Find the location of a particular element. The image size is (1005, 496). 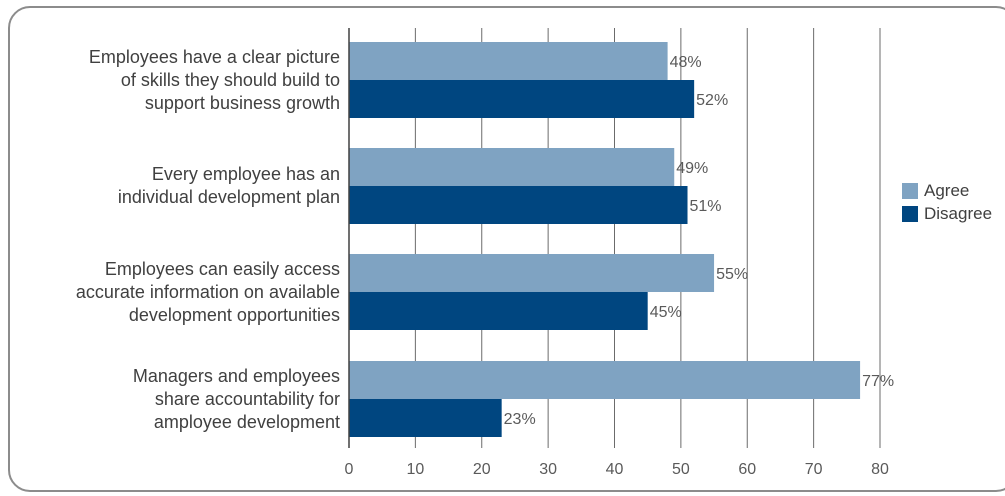

legend-item-disagree: Disagree is located at coordinates (947, 213).